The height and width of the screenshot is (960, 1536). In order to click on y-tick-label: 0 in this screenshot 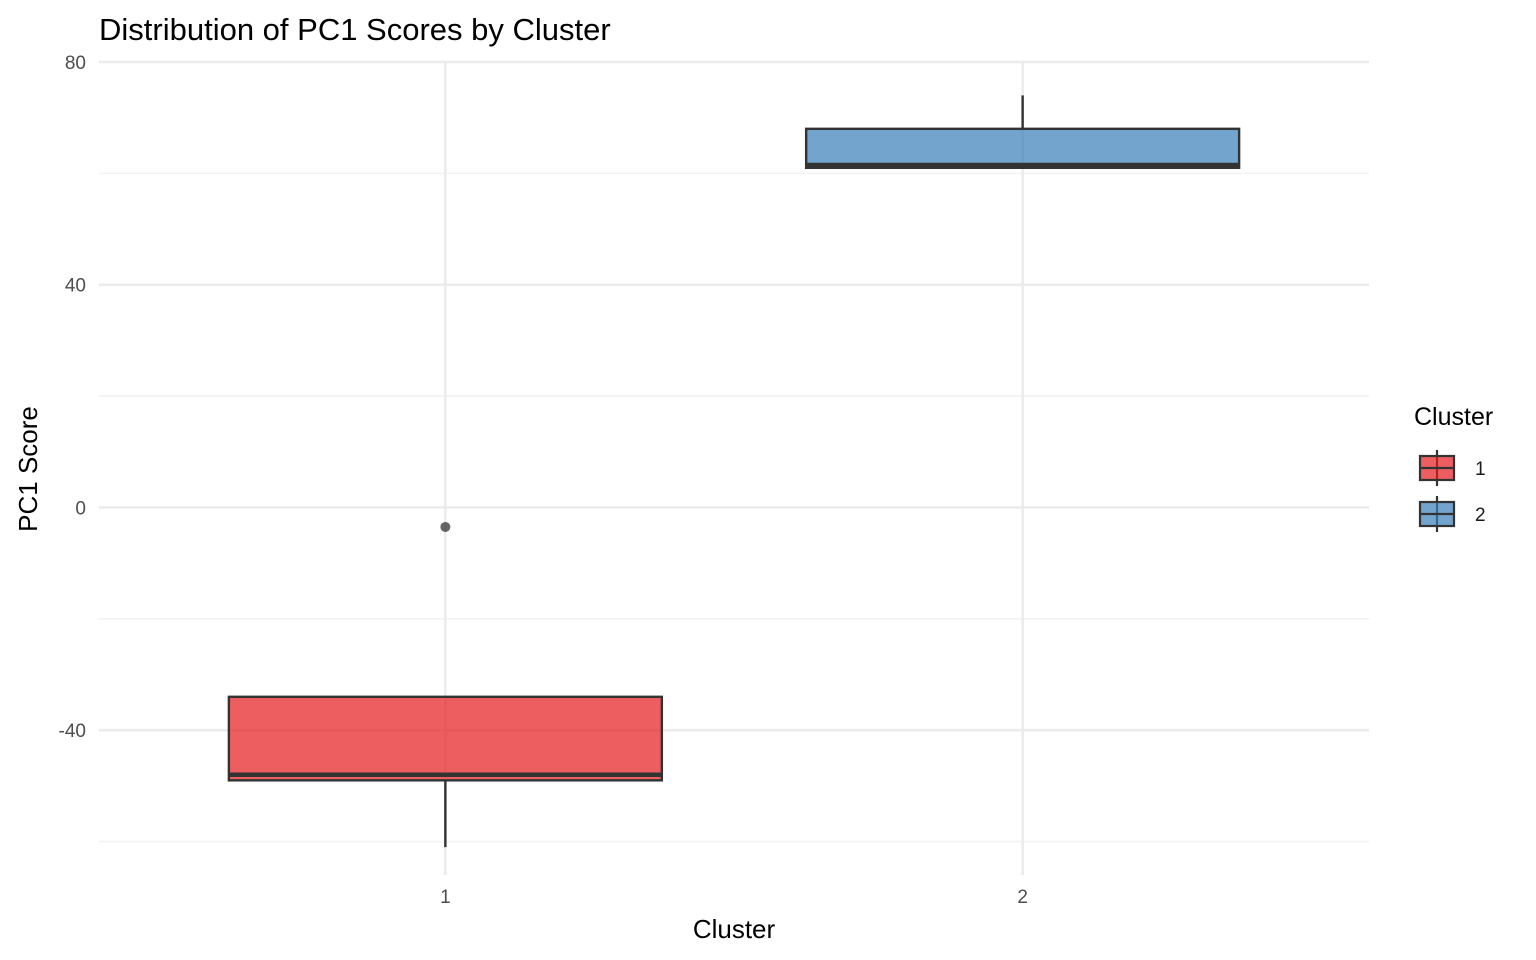, I will do `click(80, 508)`.